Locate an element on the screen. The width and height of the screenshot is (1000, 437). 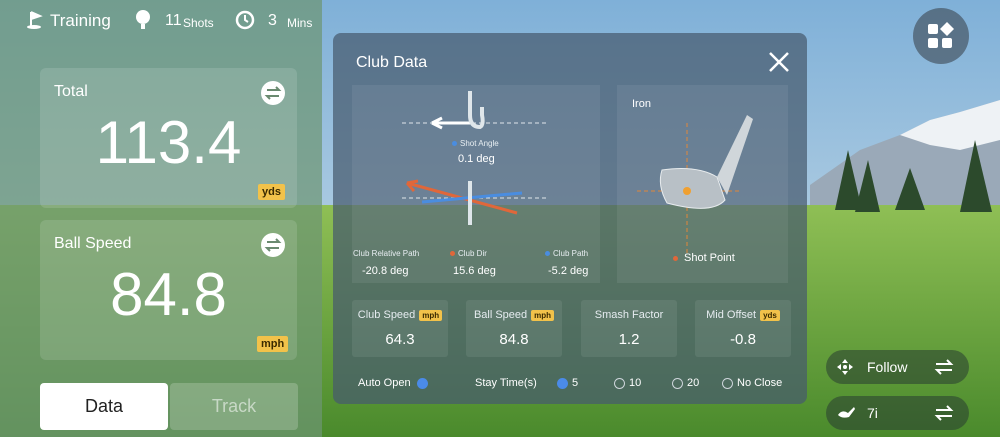
time-unit: Mins is located at coordinates (300, 23).